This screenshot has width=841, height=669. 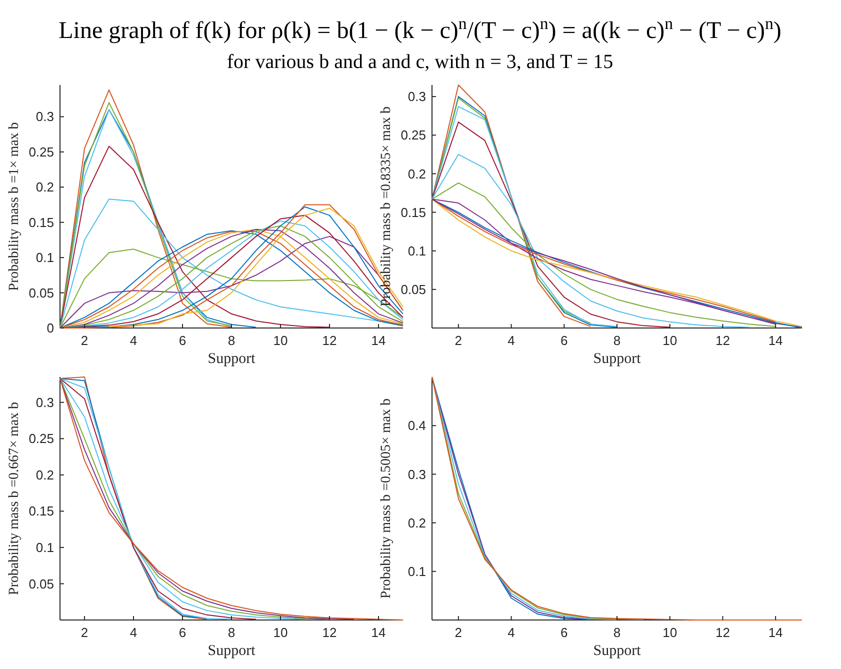 What do you see at coordinates (420, 29) in the screenshot?
I see `chart-title: Line graph of f(k) for ρ(k) = b(1 − (k − c)$^{n}$/(T − c)$^{n}$) = a((k − c)$^{n}$ − (T − c)$^{n}$)` at bounding box center [420, 29].